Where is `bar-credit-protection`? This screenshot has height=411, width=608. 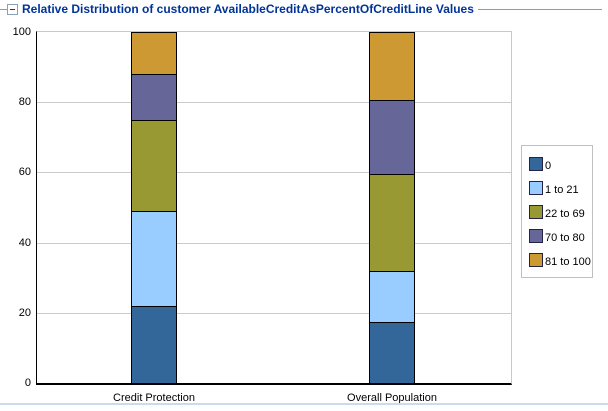 bar-credit-protection is located at coordinates (154, 207).